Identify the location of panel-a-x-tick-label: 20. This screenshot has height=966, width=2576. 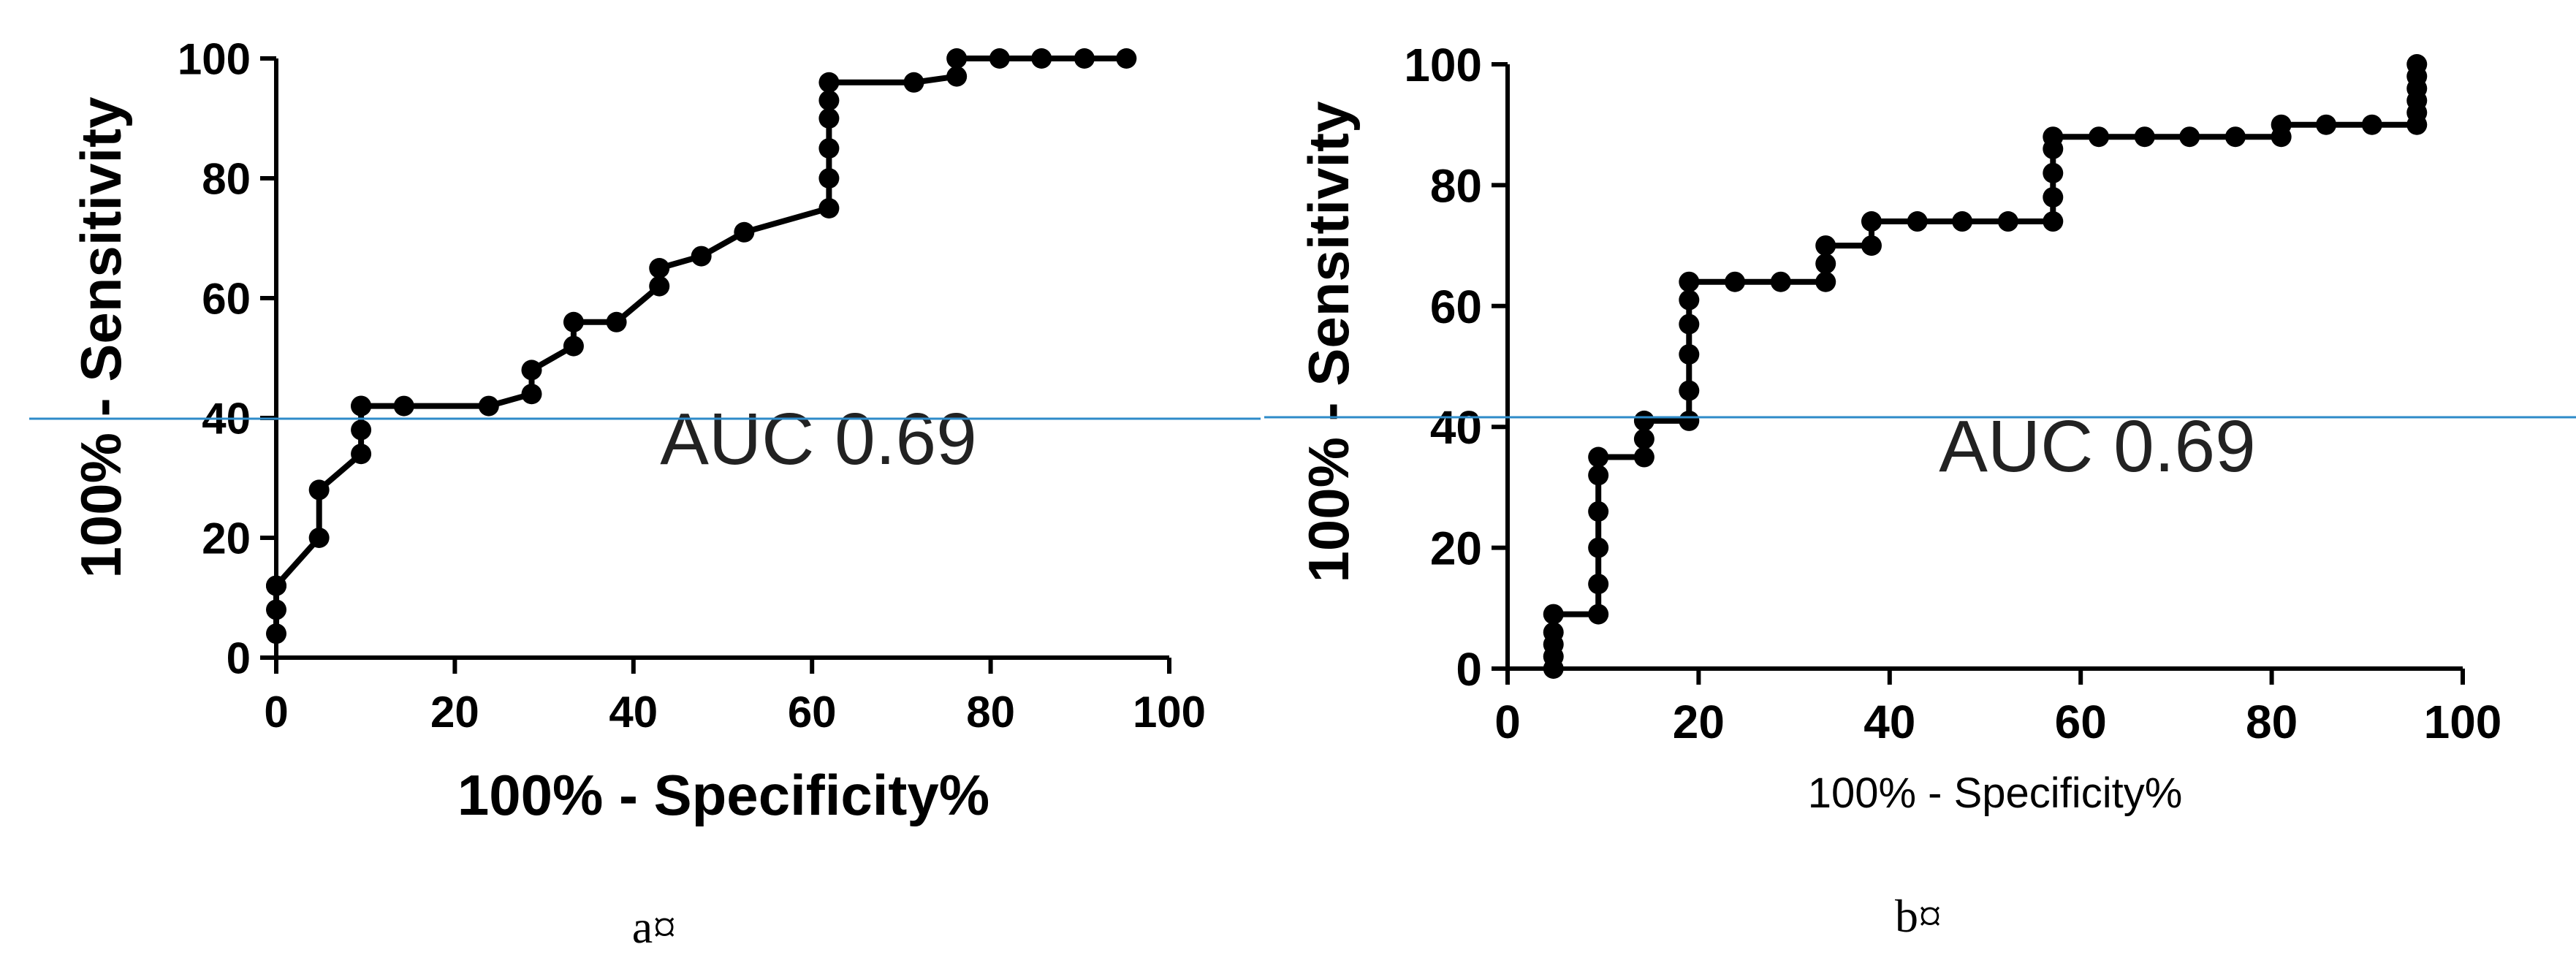
(455, 712).